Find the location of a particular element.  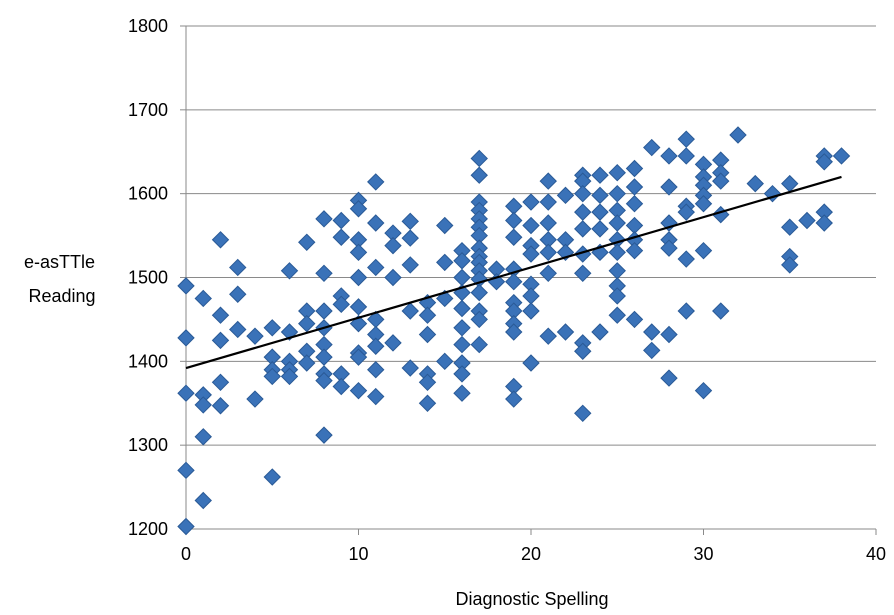

y-tick-label: 1200 is located at coordinates (148, 529).